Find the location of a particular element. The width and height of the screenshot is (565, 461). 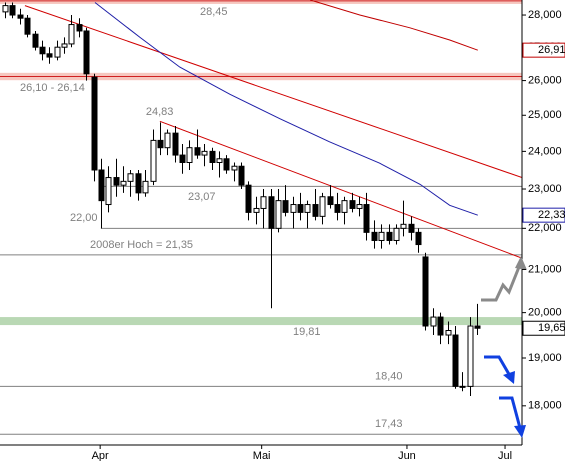

y-tick-label: 20,000 is located at coordinates (545, 313).